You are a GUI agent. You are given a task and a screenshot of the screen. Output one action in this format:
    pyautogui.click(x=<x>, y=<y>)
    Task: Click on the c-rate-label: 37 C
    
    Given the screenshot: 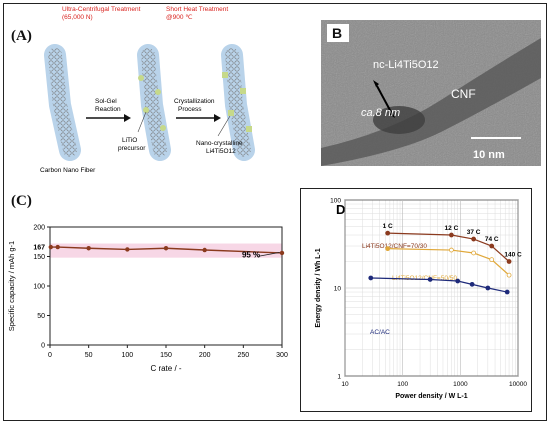 What is the action you would take?
    pyautogui.click(x=474, y=232)
    